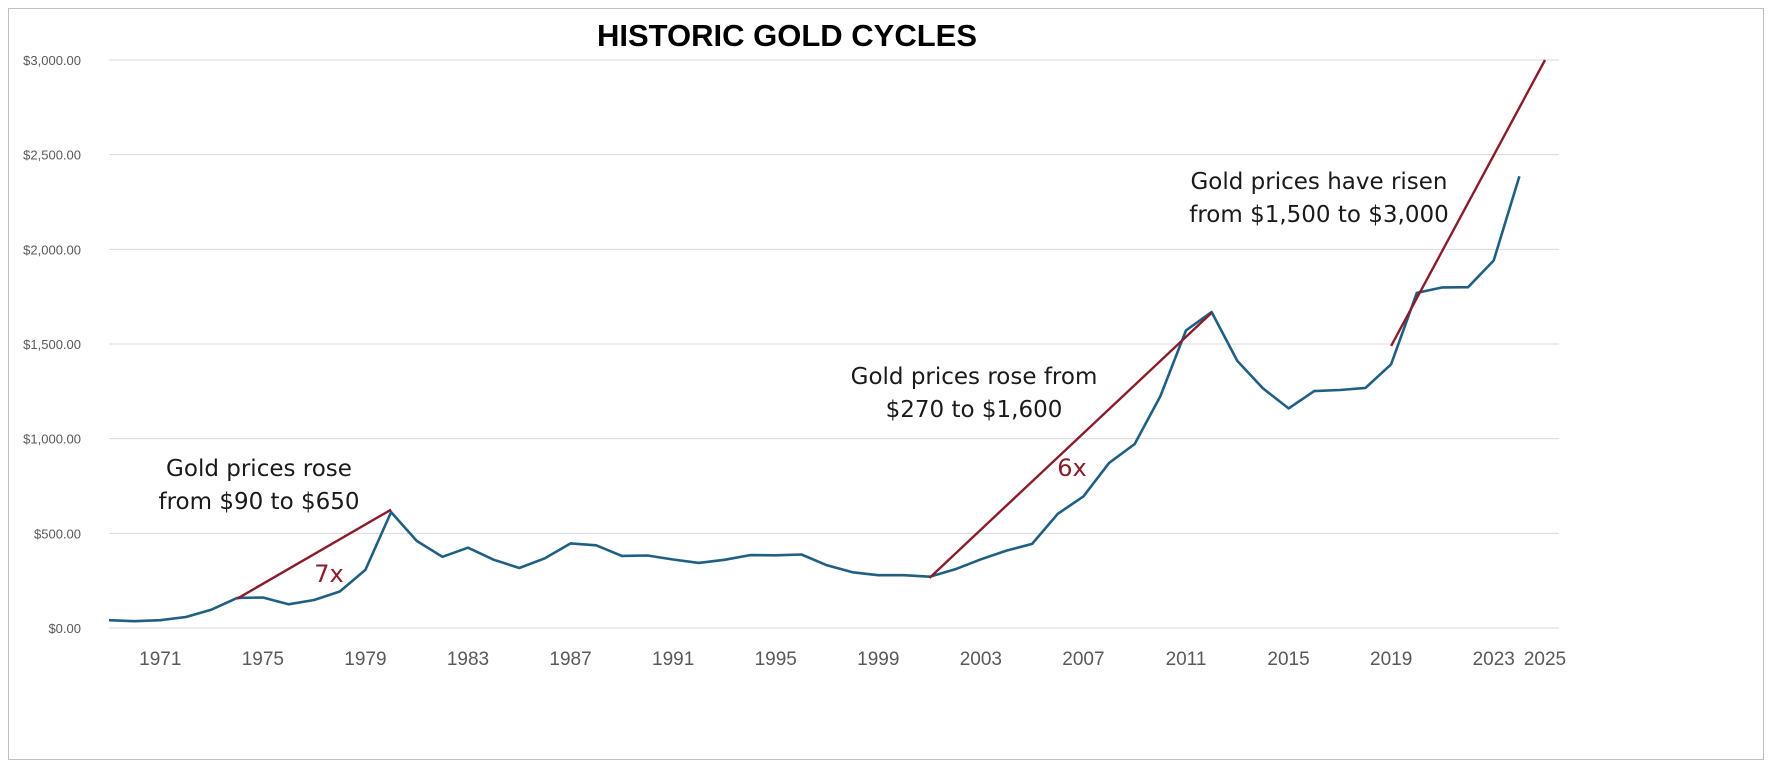  Describe the element at coordinates (52, 155) in the screenshot. I see `y-tick-label: $2,500.00` at that location.